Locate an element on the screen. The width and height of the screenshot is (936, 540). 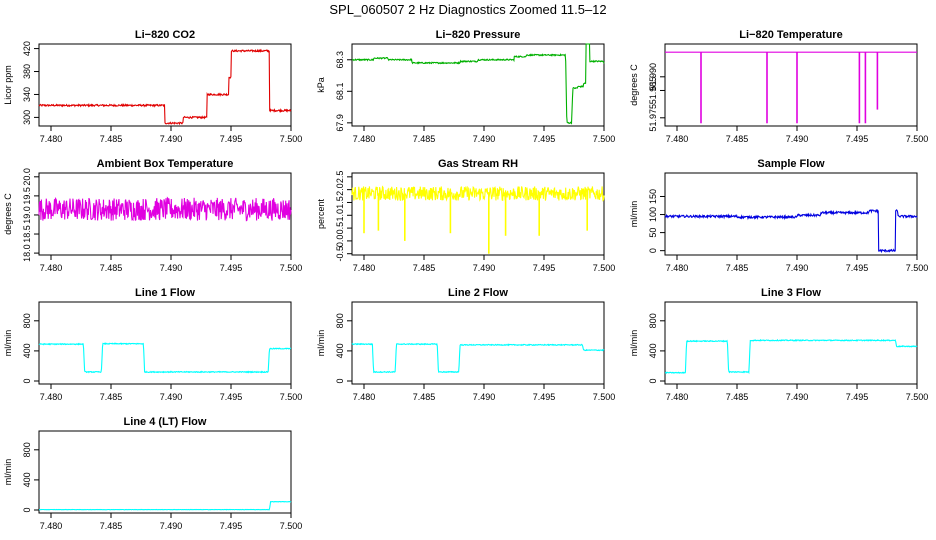
y-tick-label: 19.0 is located at coordinates (27, 215).